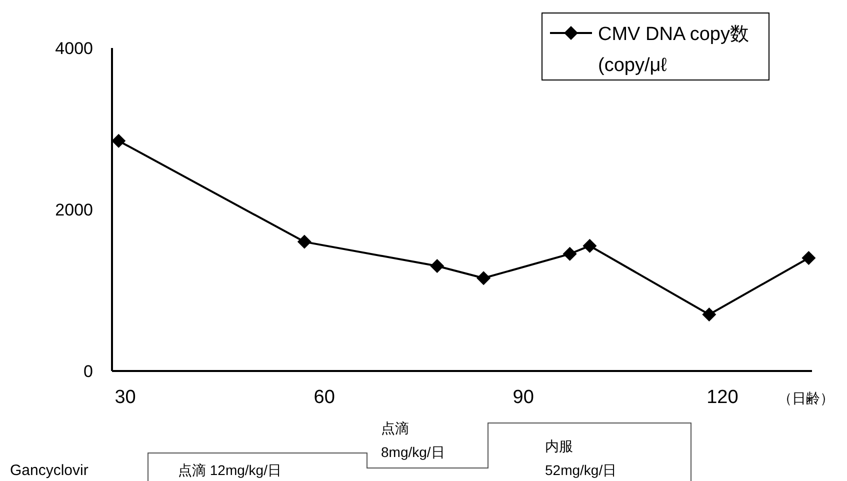 The width and height of the screenshot is (847, 481). What do you see at coordinates (324, 397) in the screenshot?
I see `x-tick-label: 60` at bounding box center [324, 397].